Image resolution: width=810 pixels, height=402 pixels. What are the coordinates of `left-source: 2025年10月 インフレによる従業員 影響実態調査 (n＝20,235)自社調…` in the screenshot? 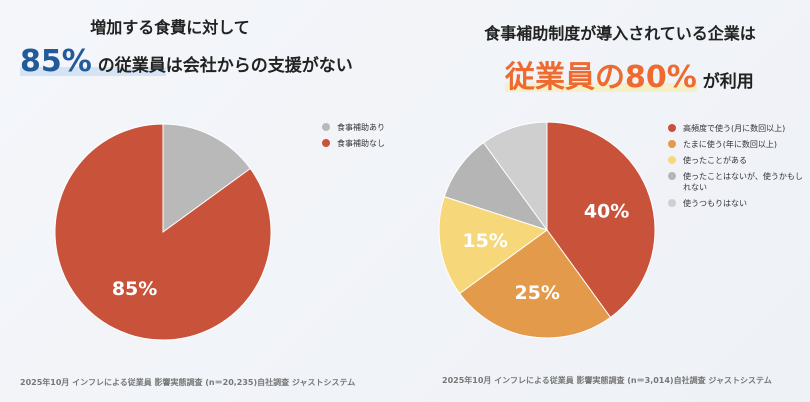 It's located at (188, 382).